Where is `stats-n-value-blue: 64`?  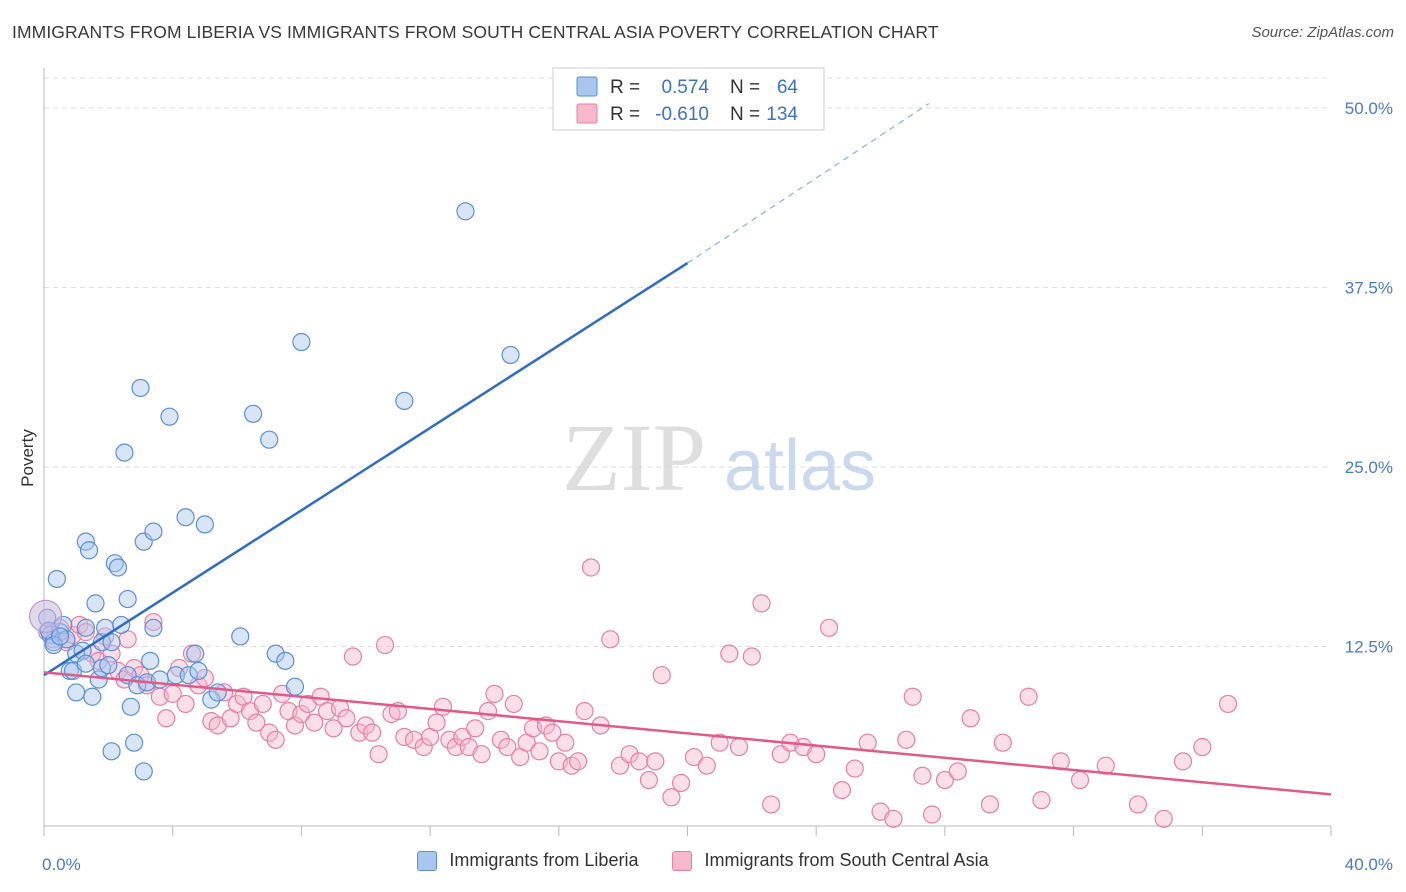 stats-n-value-blue: 64 is located at coordinates (788, 87).